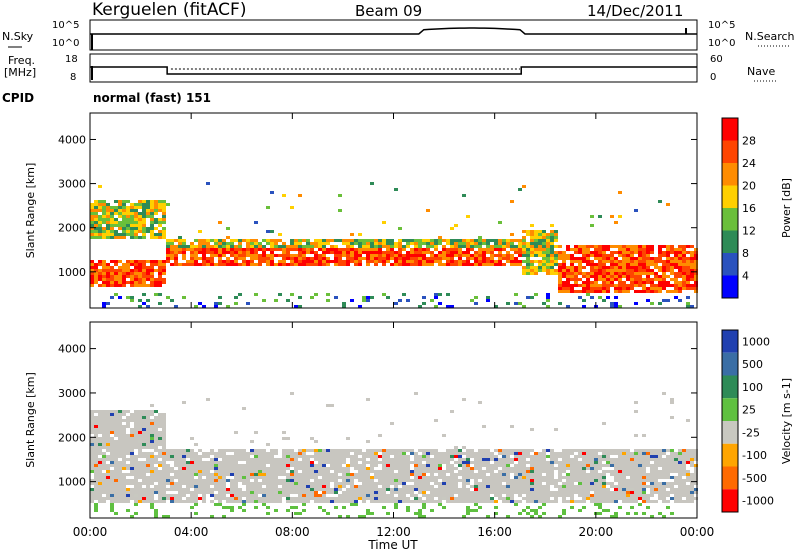 The height and width of the screenshot is (554, 800). I want to click on colorbar-frame-power, so click(730, 208).